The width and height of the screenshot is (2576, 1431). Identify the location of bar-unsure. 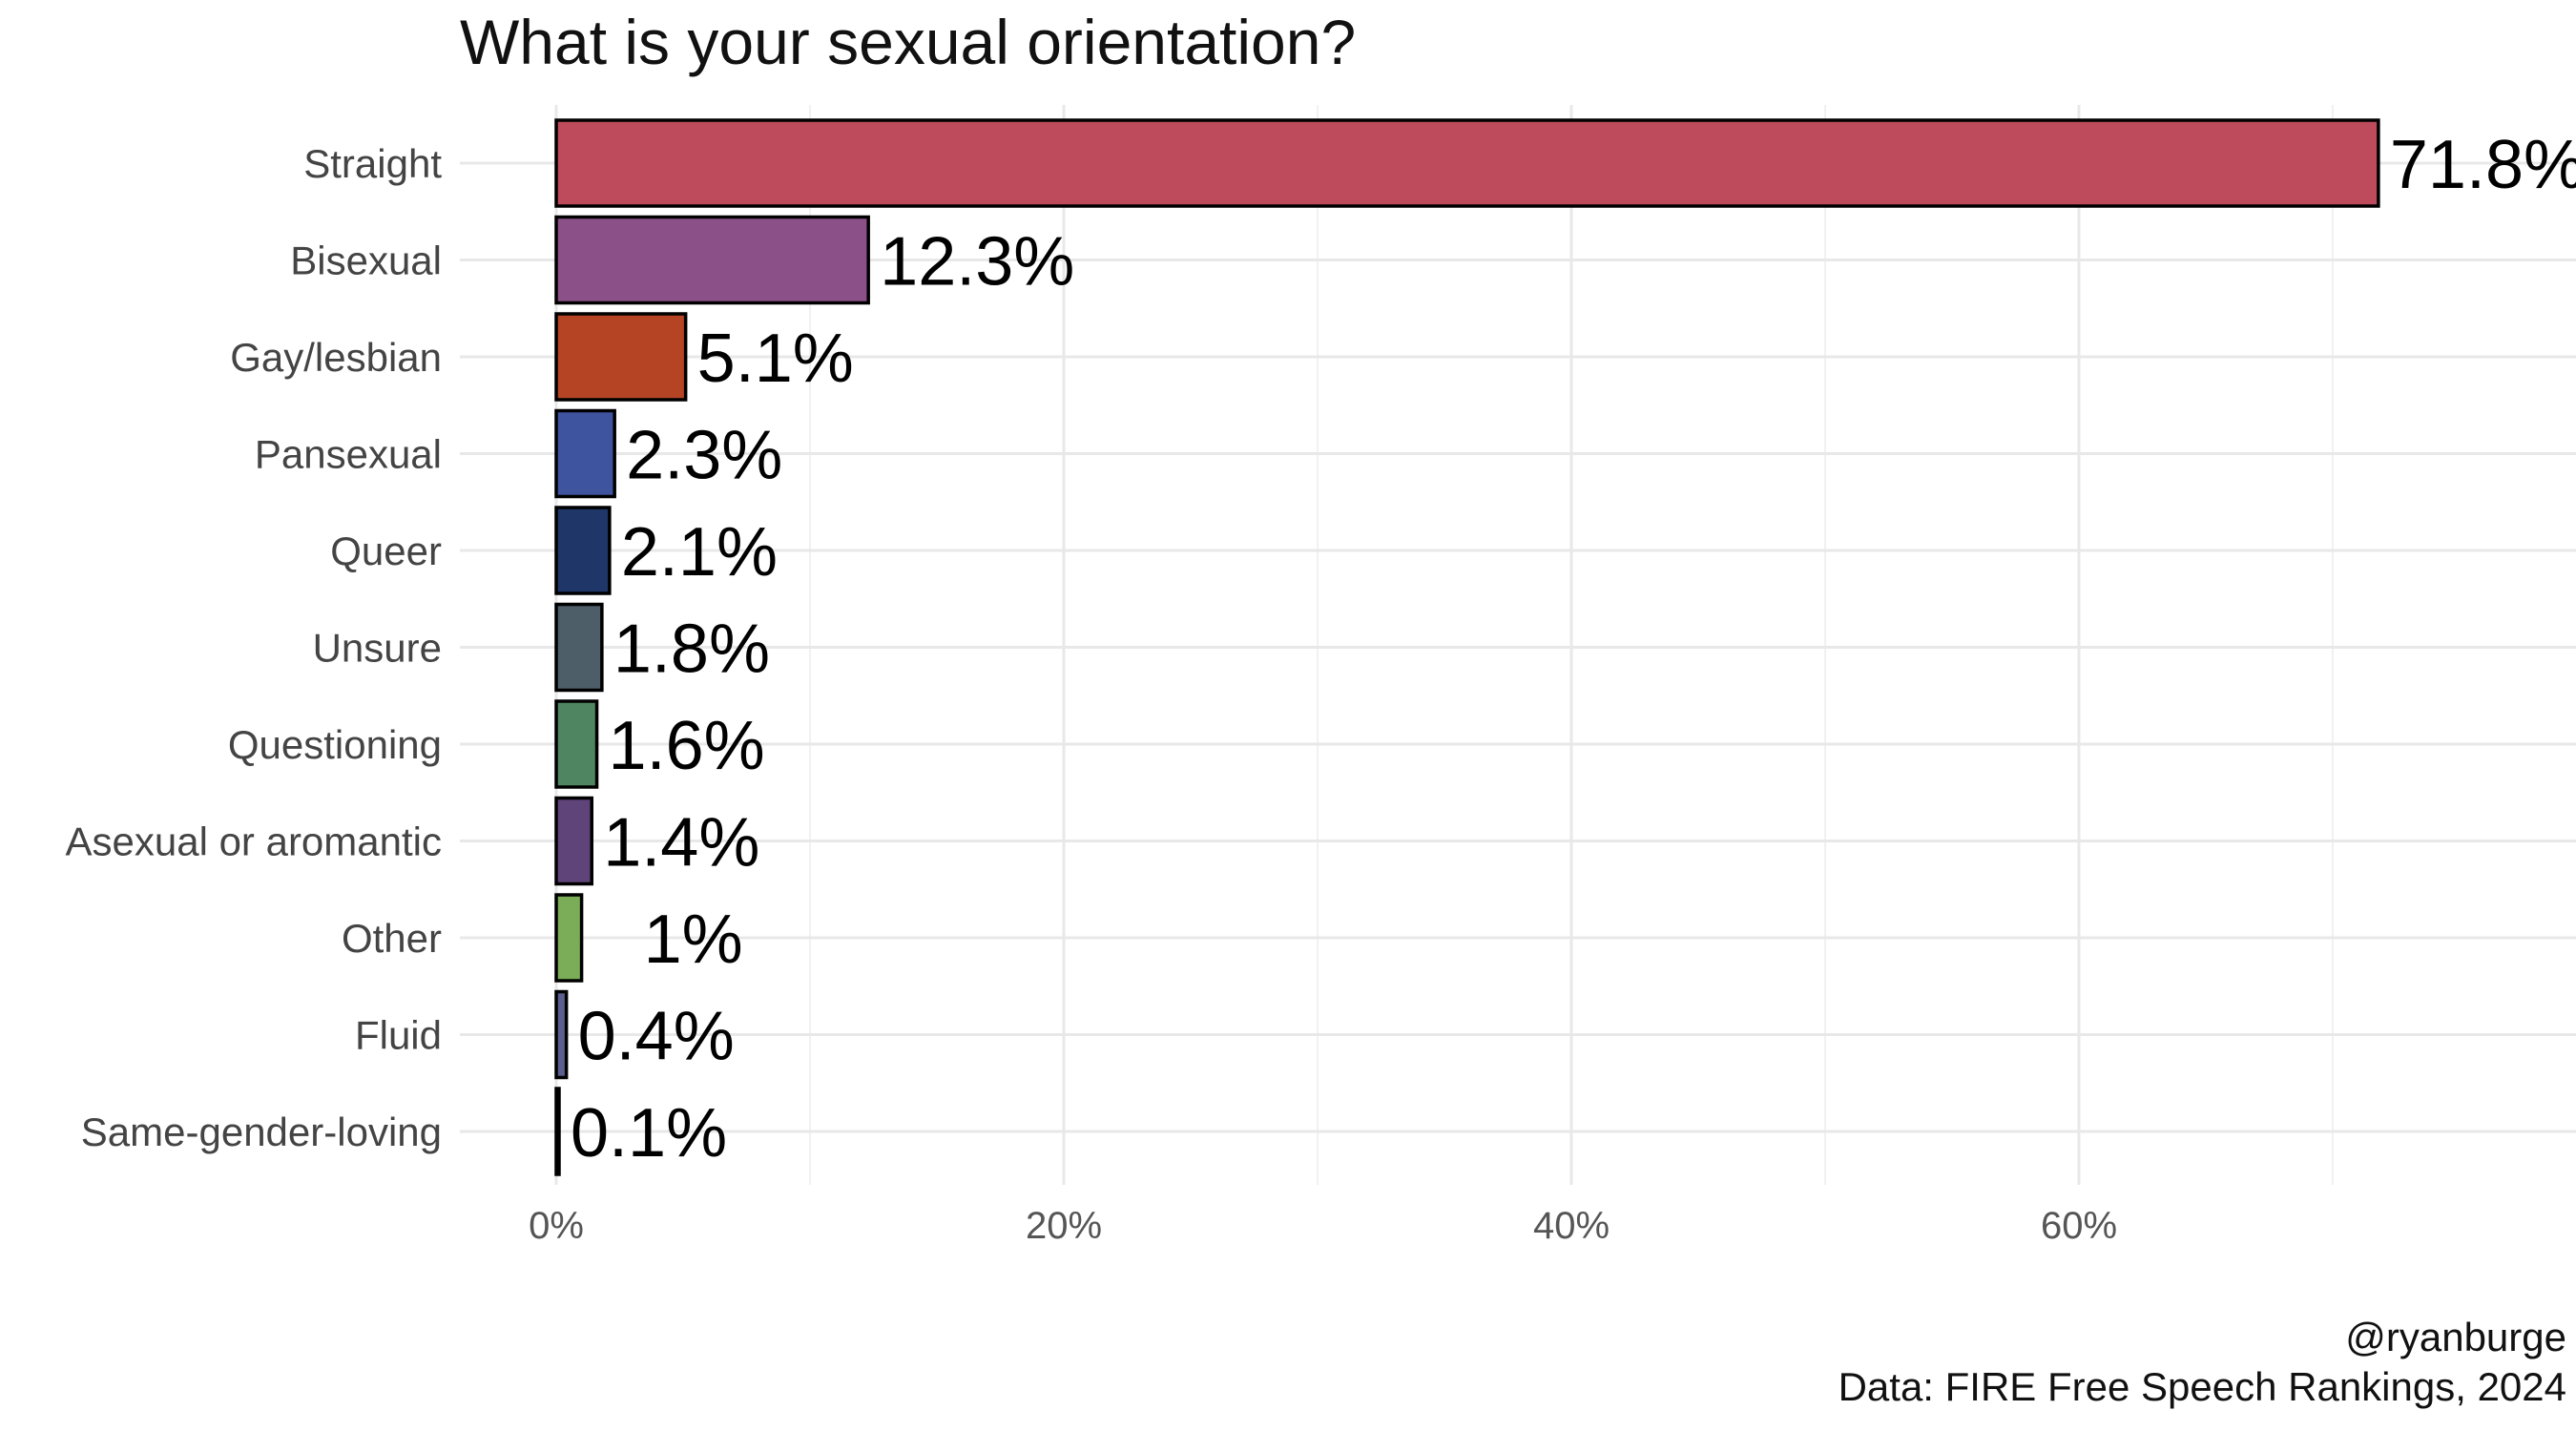
(579, 647).